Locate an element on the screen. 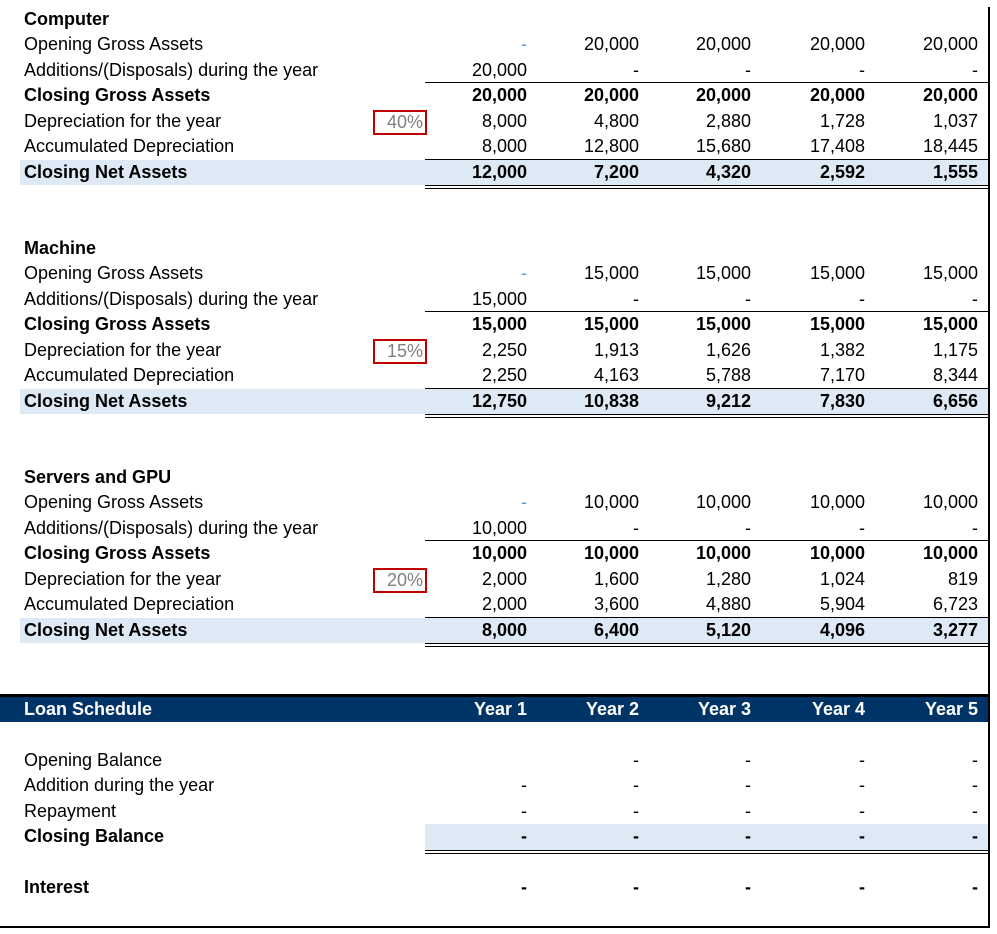  value-cell: 1,728 is located at coordinates (842, 120).